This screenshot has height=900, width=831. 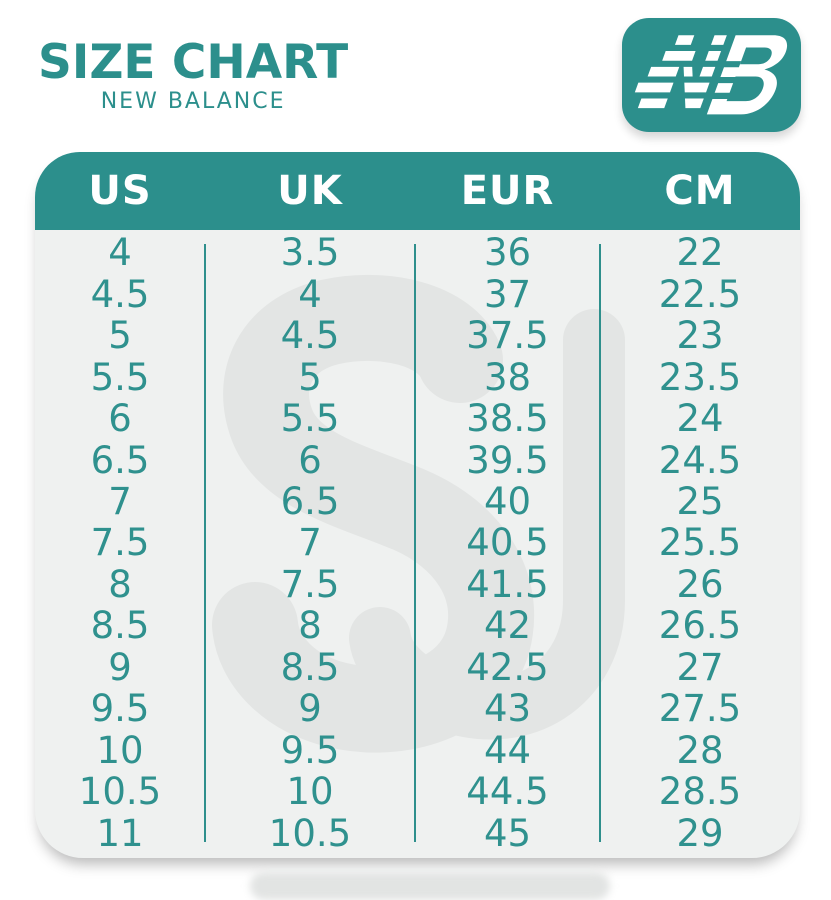 I want to click on table-row: 9.5 9 43 27.5, so click(x=417, y=708).